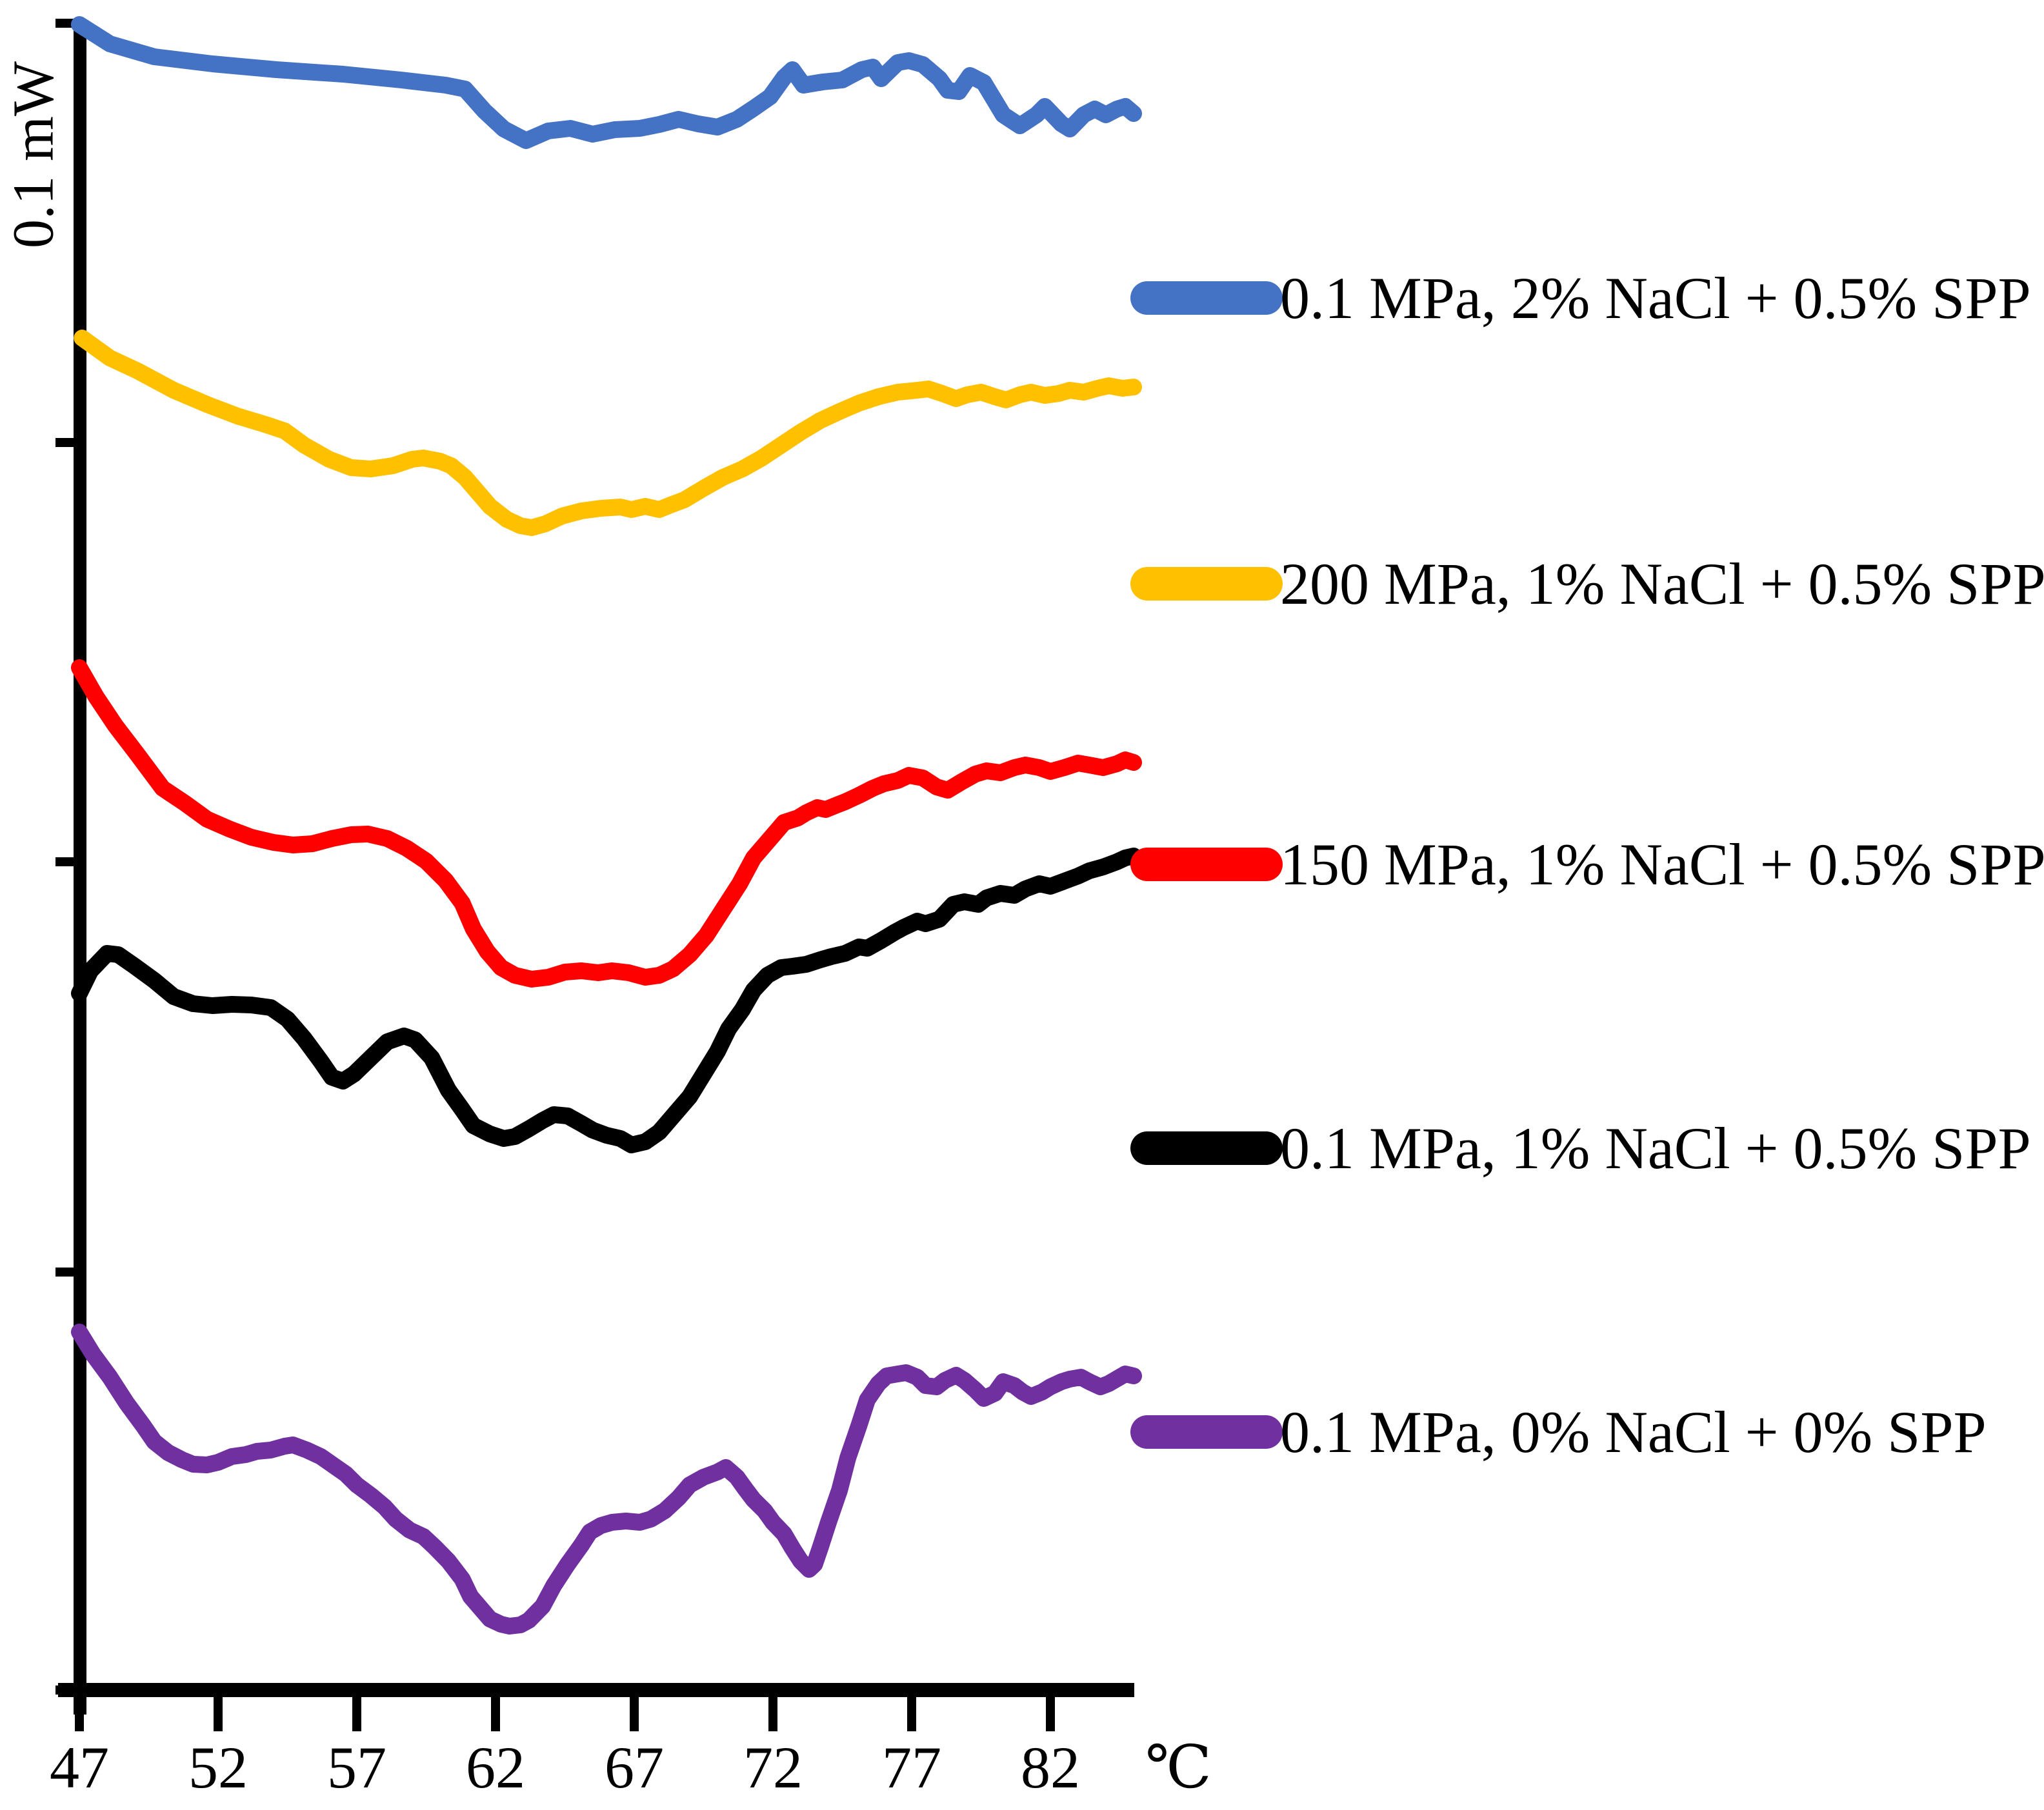 Image resolution: width=2044 pixels, height=1810 pixels. What do you see at coordinates (218, 1767) in the screenshot?
I see `x-tick-label-52: 52` at bounding box center [218, 1767].